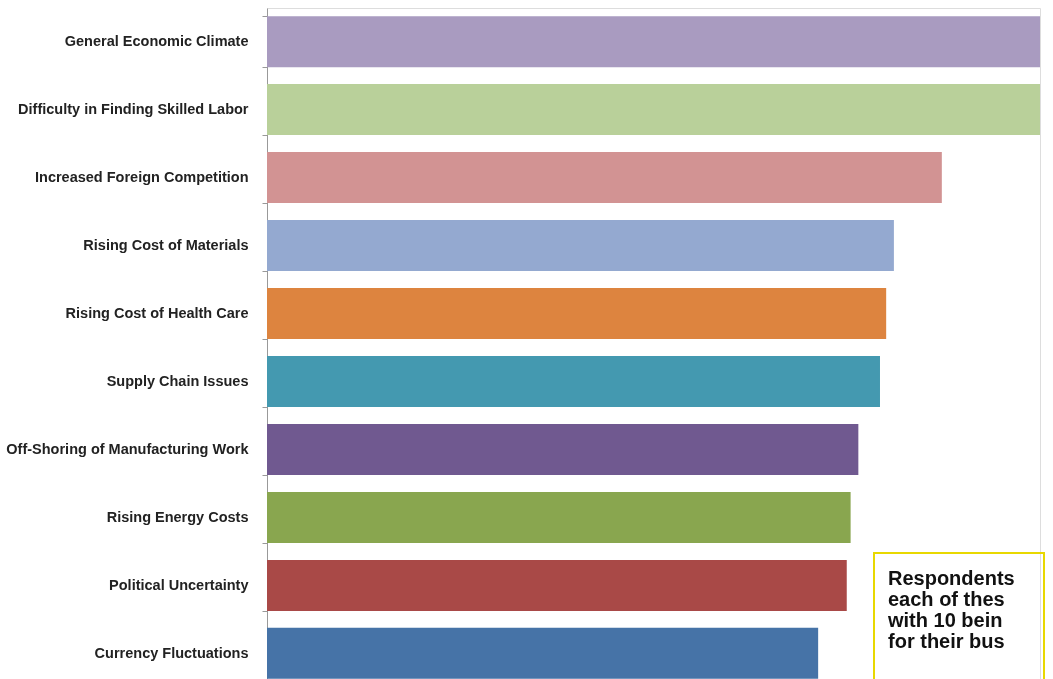  What do you see at coordinates (177, 516) in the screenshot?
I see `y-tick-label: Rising Energy Costs` at bounding box center [177, 516].